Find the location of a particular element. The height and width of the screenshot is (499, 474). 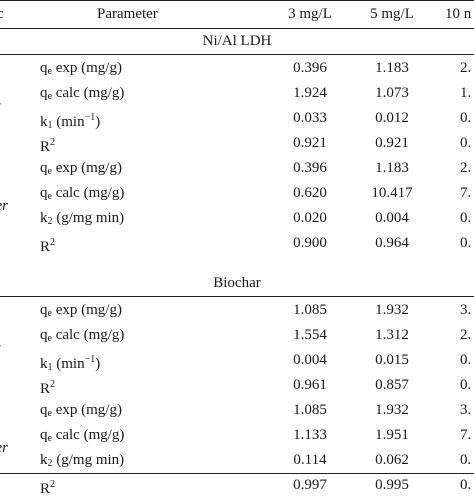

value-10mgl: 7. is located at coordinates (466, 435).